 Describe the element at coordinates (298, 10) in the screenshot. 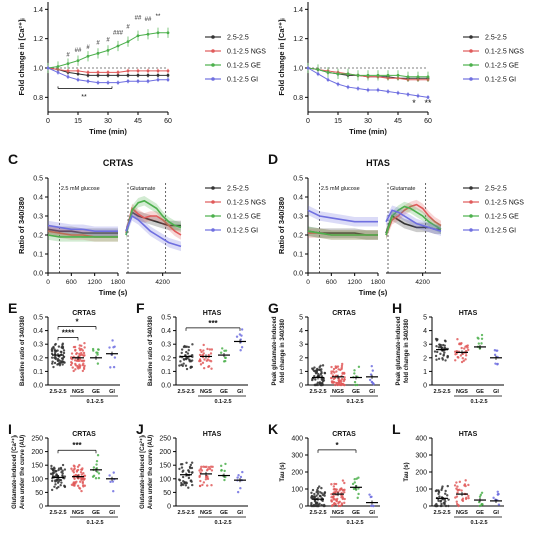

I see `panel-b-y-tick-label: 1.4` at that location.